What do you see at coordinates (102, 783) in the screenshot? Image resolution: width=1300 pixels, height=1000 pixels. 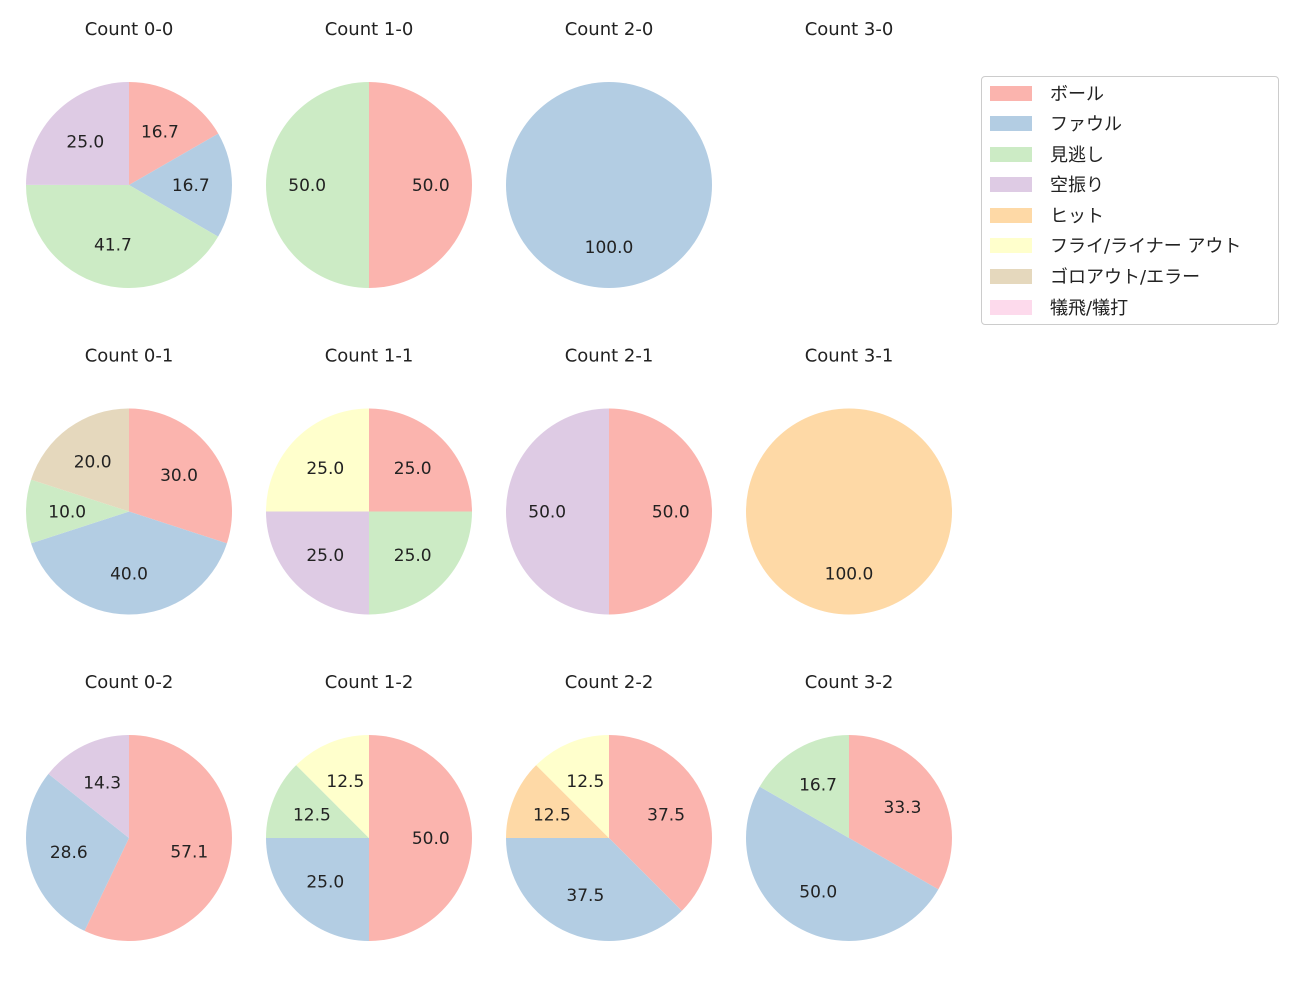 I see `slice-label: 14.3` at bounding box center [102, 783].